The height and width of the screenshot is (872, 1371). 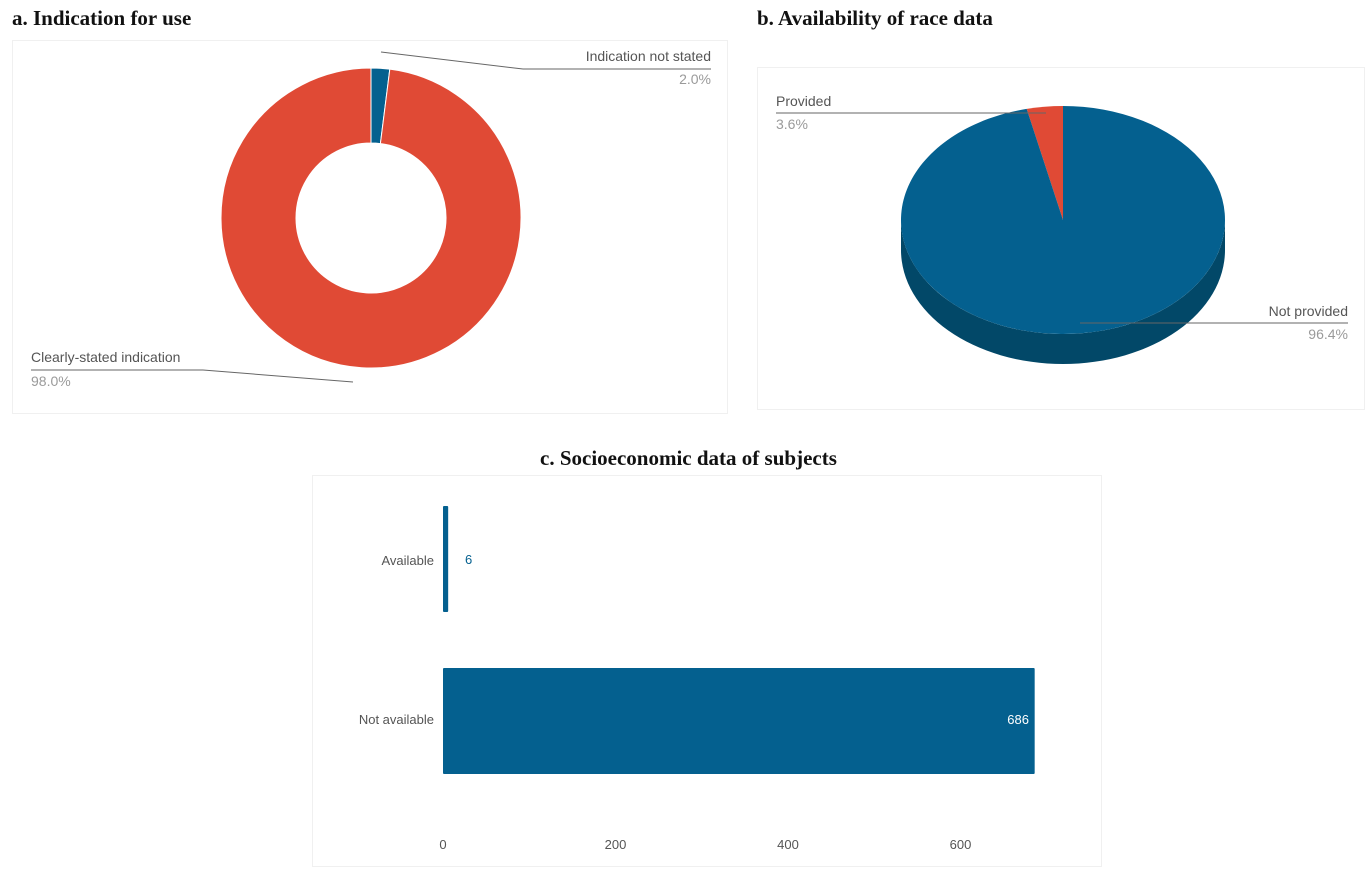 I want to click on percent-indication-not-stated: 2.0%, so click(x=695, y=79).